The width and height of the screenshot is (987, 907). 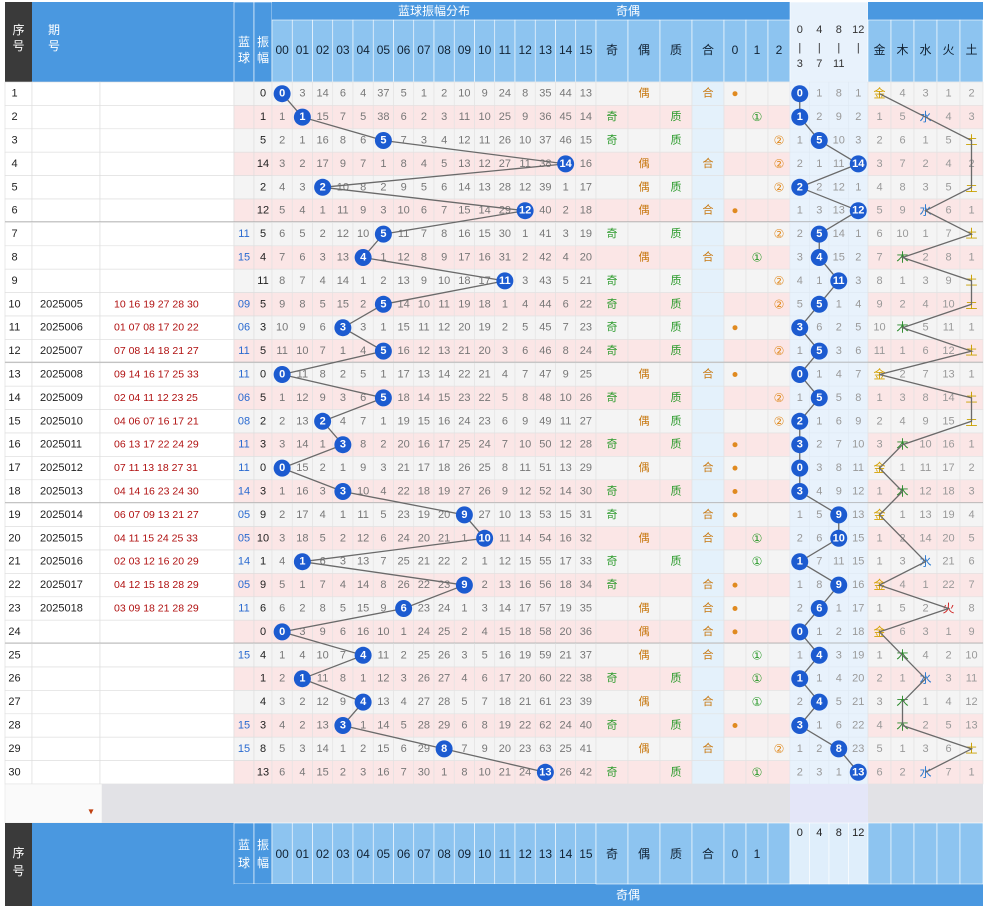 I want to click on row-even-cell, so click(x=644, y=561).